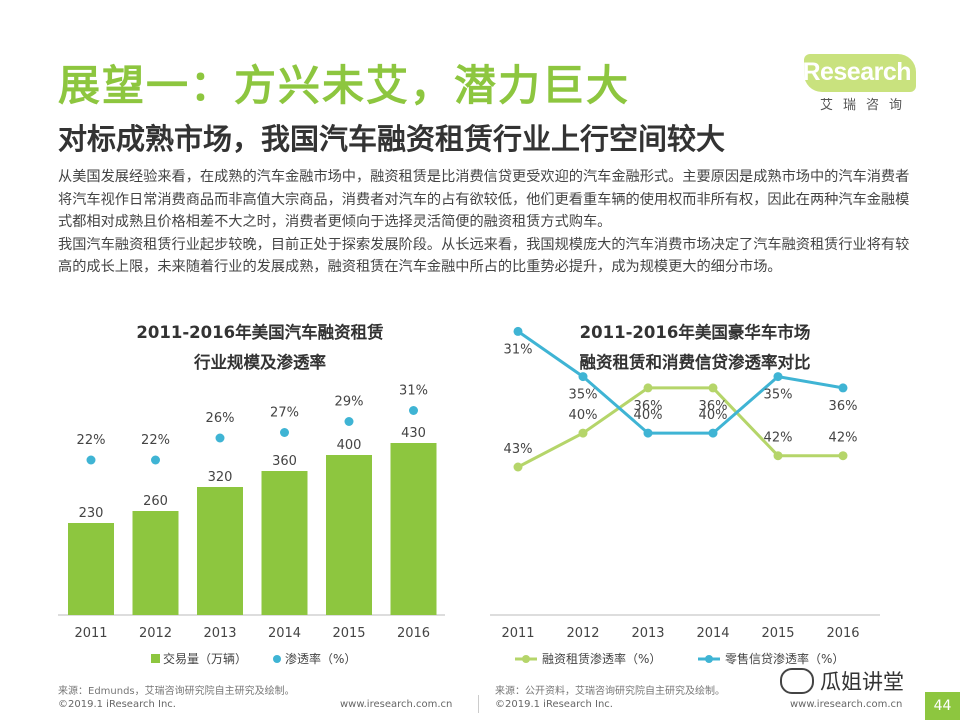  What do you see at coordinates (695, 332) in the screenshot?
I see `chart2-title-line1: 2011-2016年美国豪华车市场` at bounding box center [695, 332].